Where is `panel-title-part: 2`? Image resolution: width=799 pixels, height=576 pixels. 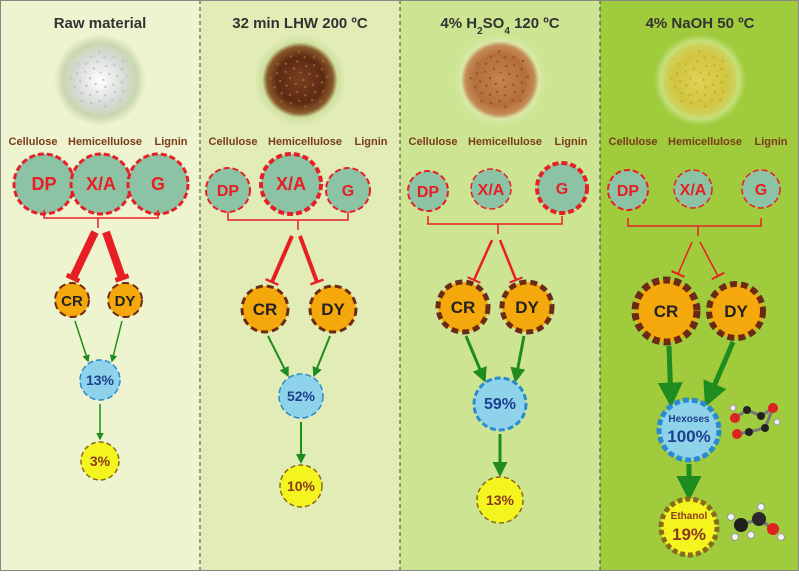 panel-title-part: 2 is located at coordinates (480, 31).